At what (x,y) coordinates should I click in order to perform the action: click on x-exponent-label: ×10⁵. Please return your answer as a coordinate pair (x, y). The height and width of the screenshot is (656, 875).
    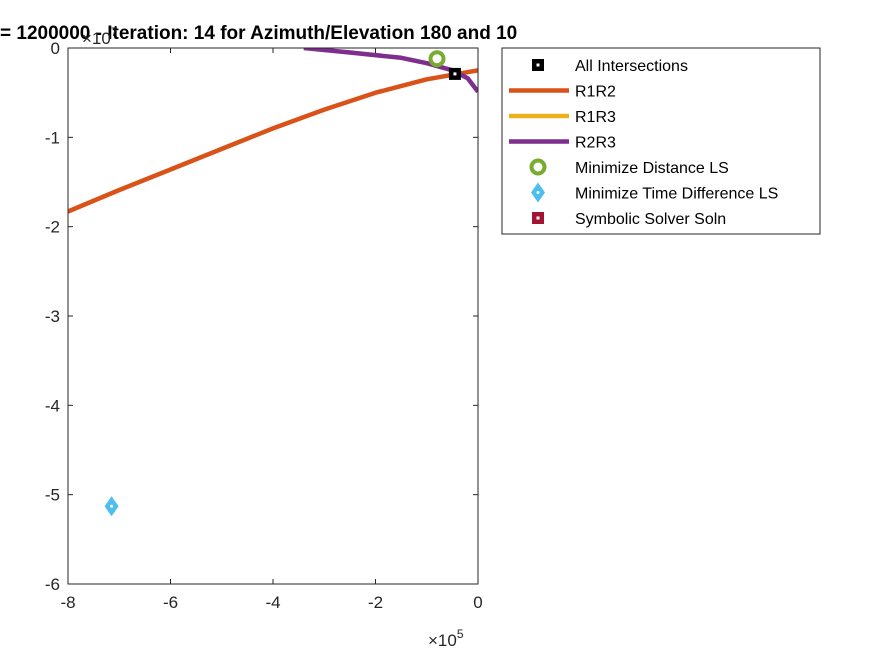
    Looking at the image, I should click on (446, 638).